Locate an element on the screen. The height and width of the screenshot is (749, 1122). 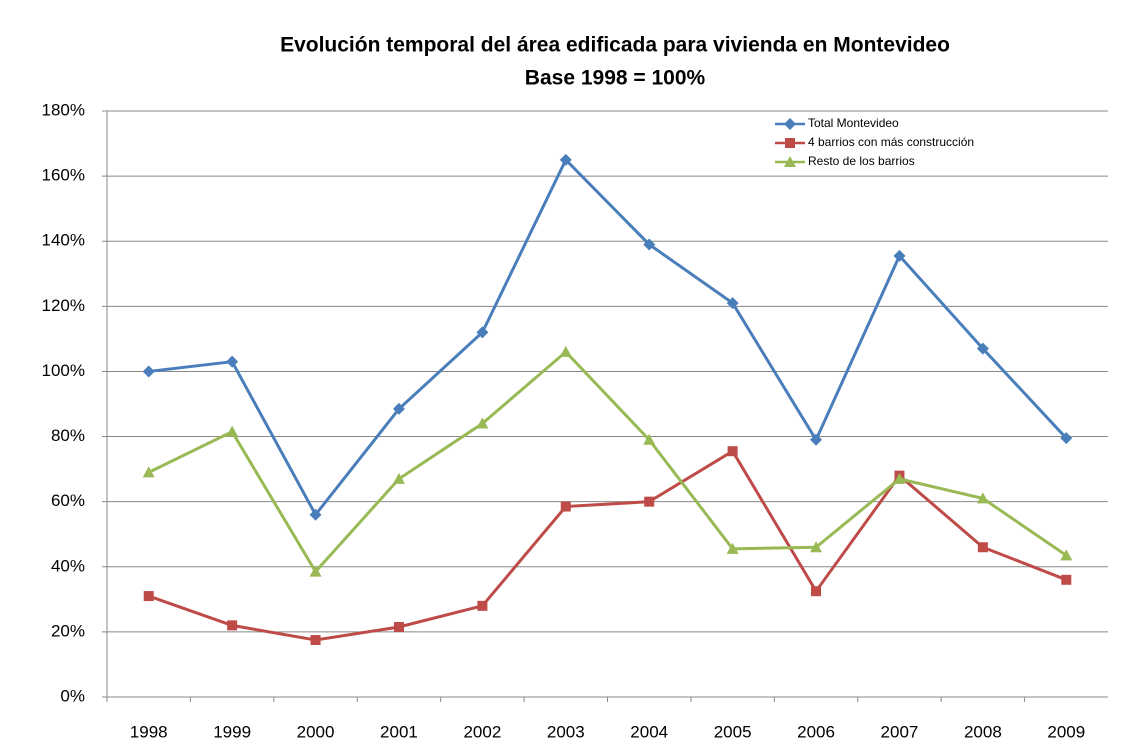
x-tick-label: 2006 is located at coordinates (816, 731).